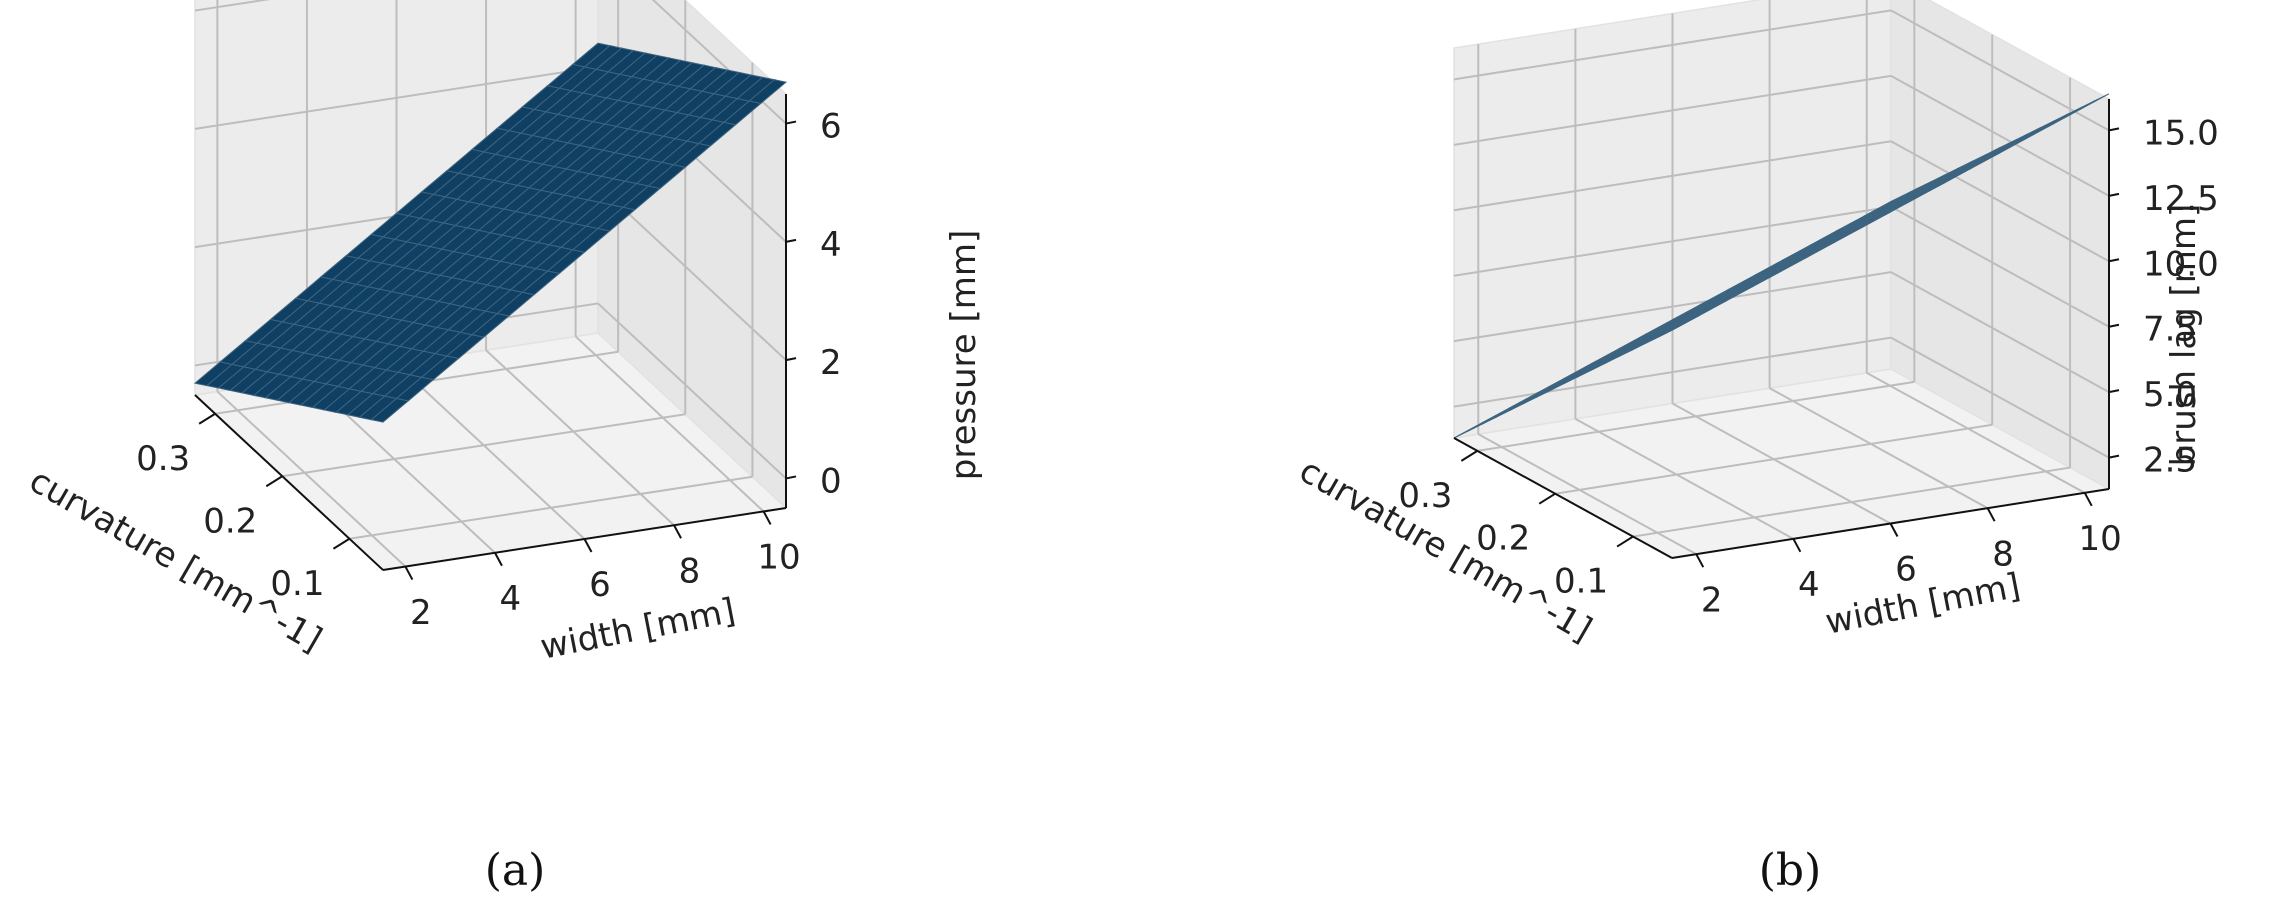 The image size is (2296, 913). Describe the element at coordinates (2170, 395) in the screenshot. I see `value-tick-label: 5.0` at that location.